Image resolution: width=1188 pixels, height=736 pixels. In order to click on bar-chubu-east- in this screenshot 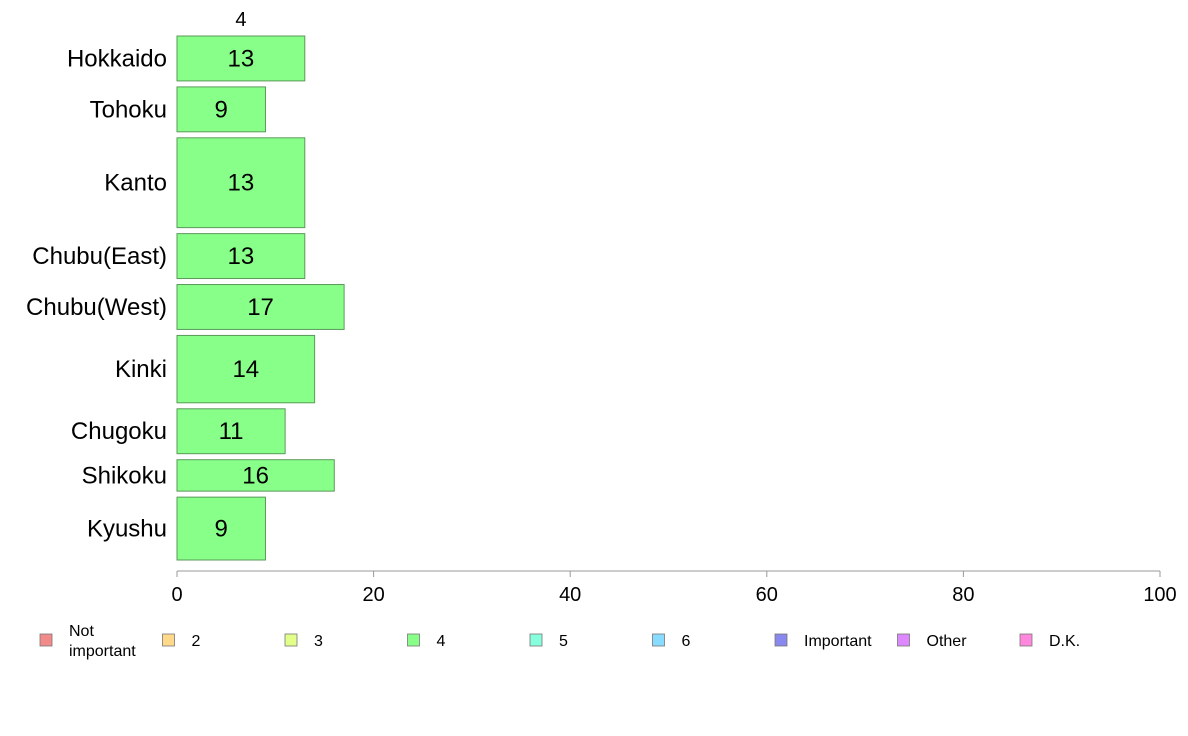, I will do `click(241, 256)`.